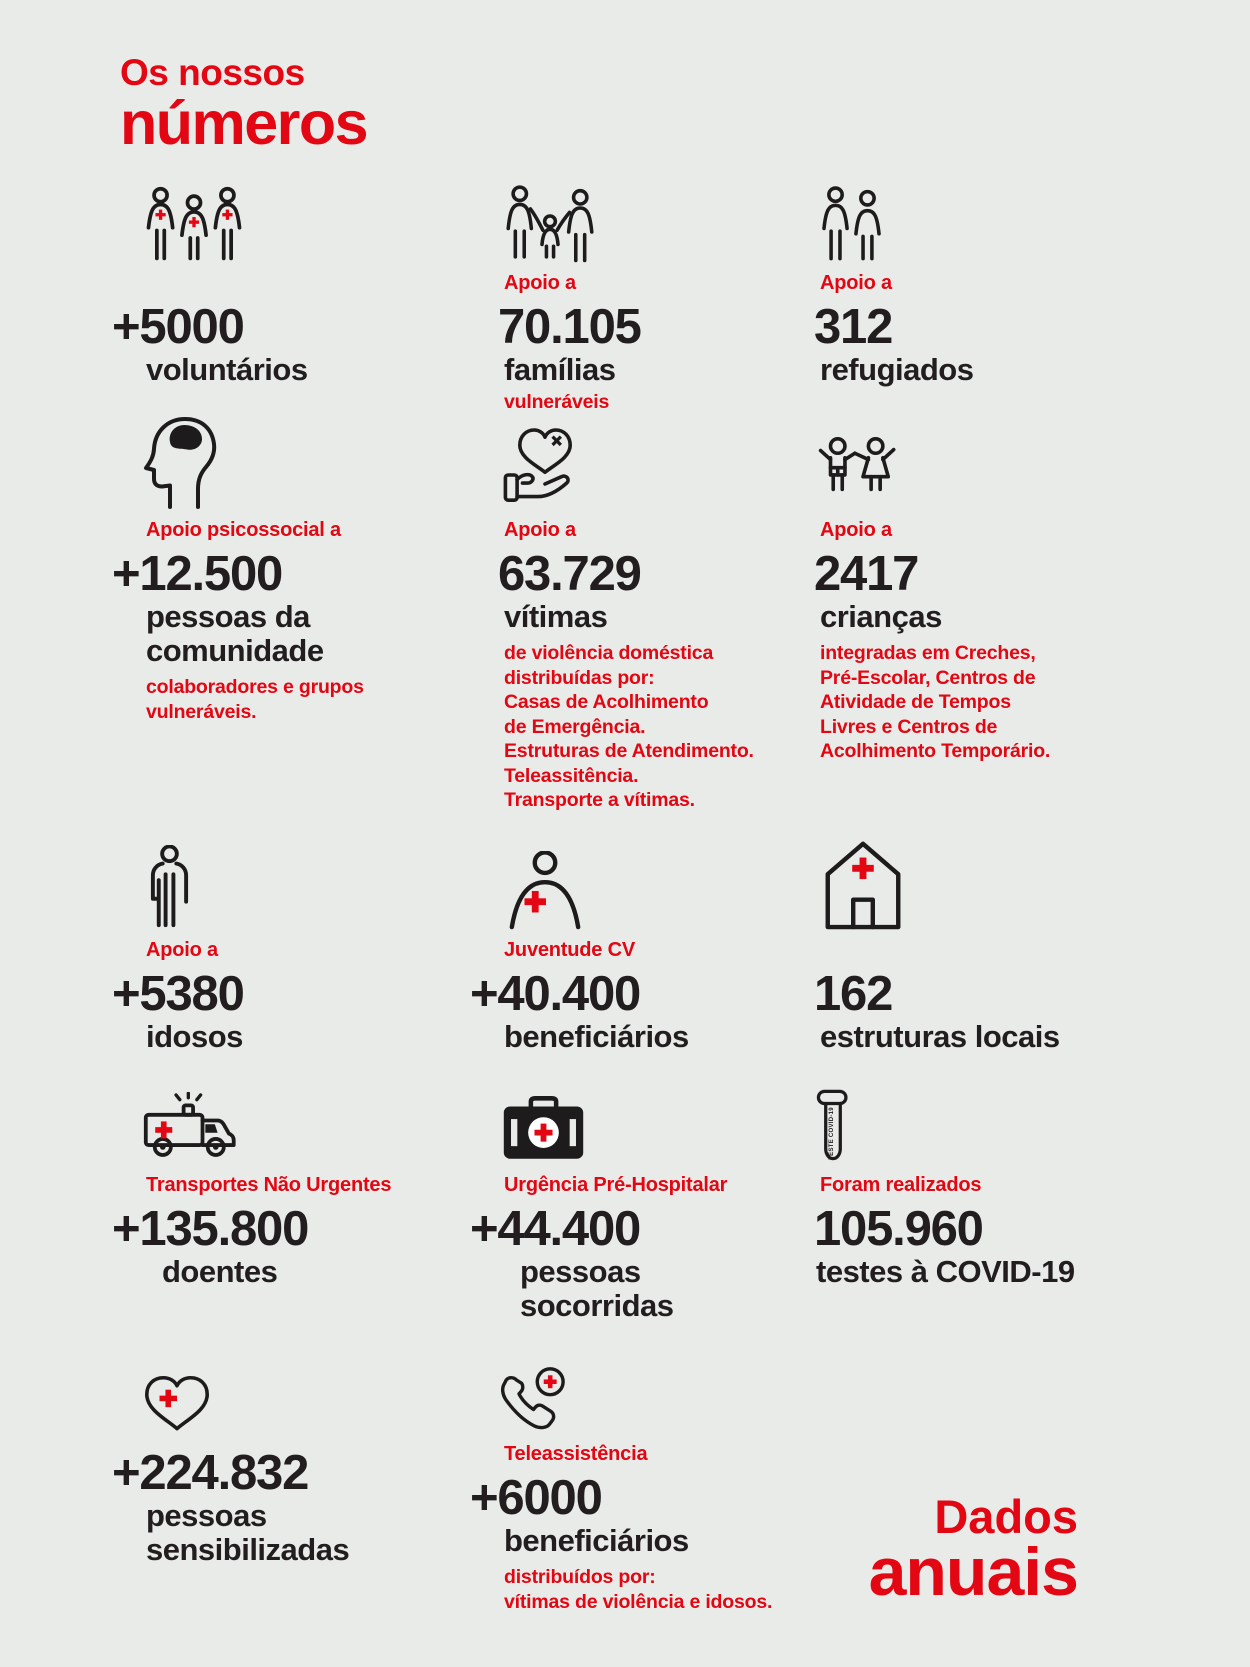  What do you see at coordinates (178, 994) in the screenshot?
I see `stat-number: +5380` at bounding box center [178, 994].